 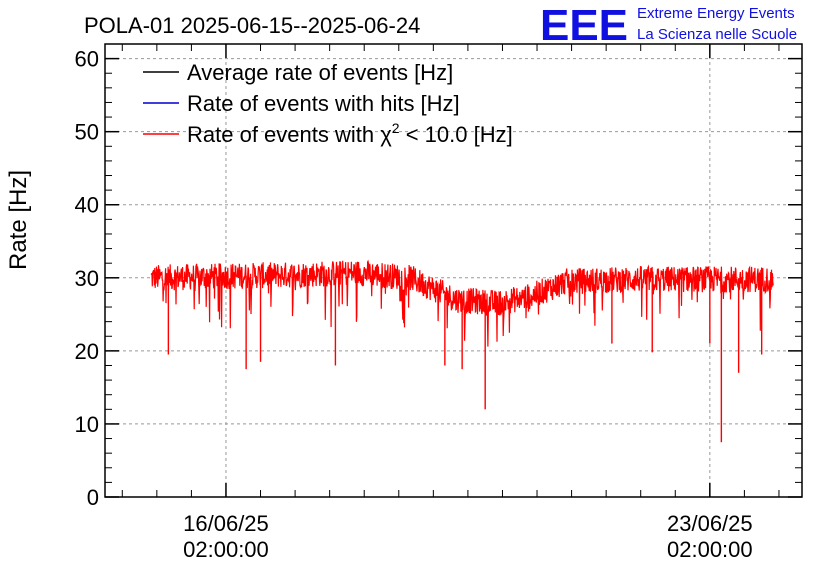 I want to click on org-name: Extreme Energy Events, so click(x=716, y=13).